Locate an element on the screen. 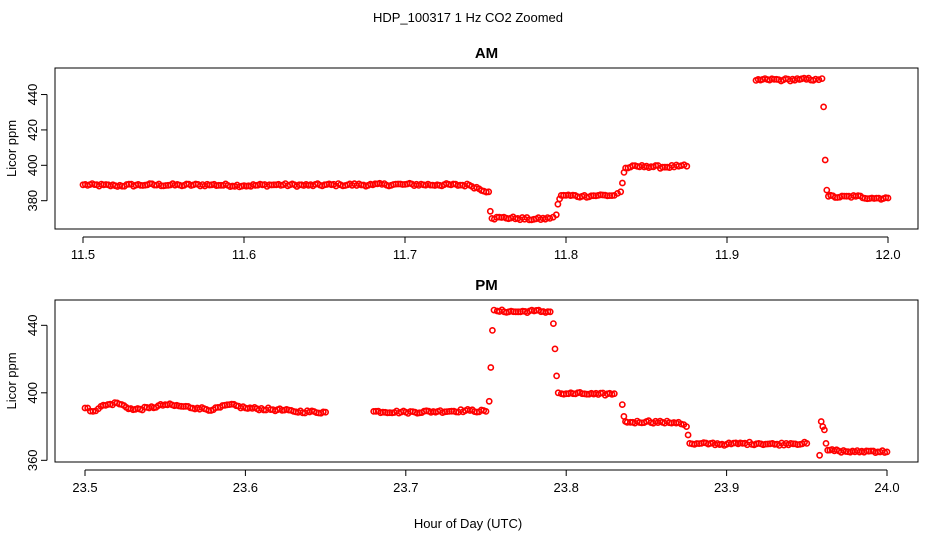 This screenshot has width=936, height=540. x-tick-label: 11.8 is located at coordinates (566, 254).